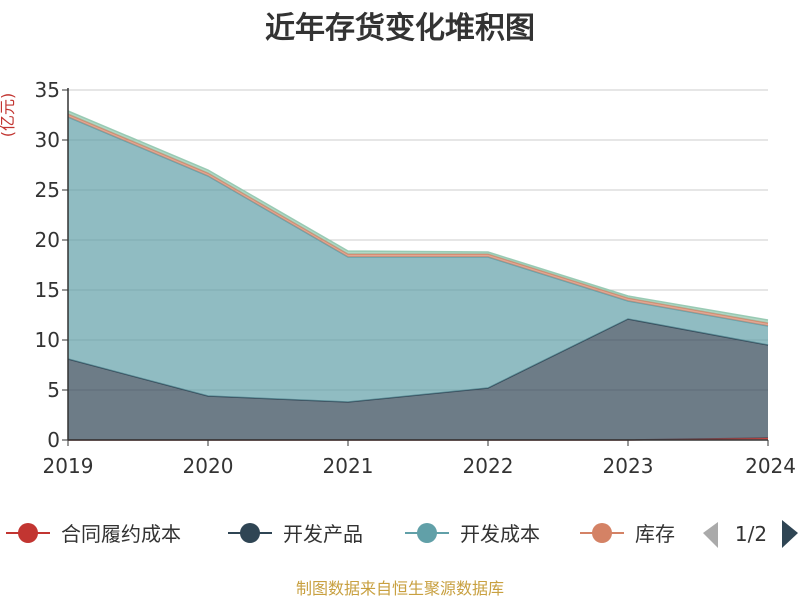  What do you see at coordinates (53, 440) in the screenshot?
I see `y-tick-label: 0` at bounding box center [53, 440].